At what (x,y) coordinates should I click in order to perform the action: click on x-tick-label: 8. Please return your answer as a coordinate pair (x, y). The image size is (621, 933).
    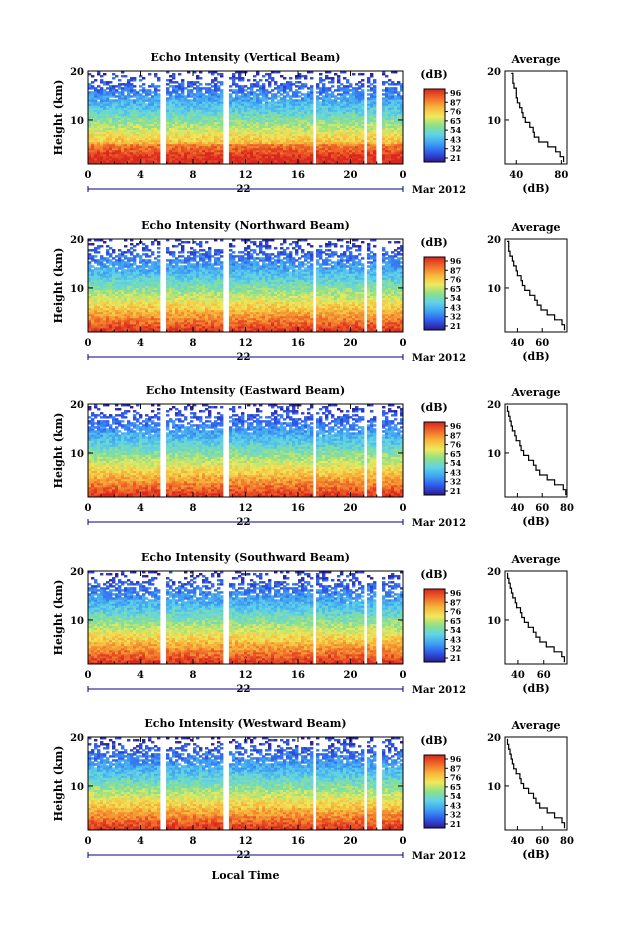
    Looking at the image, I should click on (193, 175).